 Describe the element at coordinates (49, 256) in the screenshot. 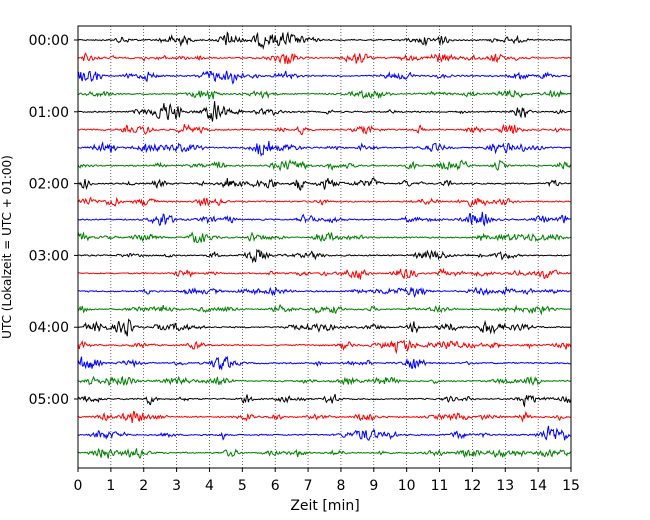

I see `y-tick-label-03:00: 03:00` at that location.